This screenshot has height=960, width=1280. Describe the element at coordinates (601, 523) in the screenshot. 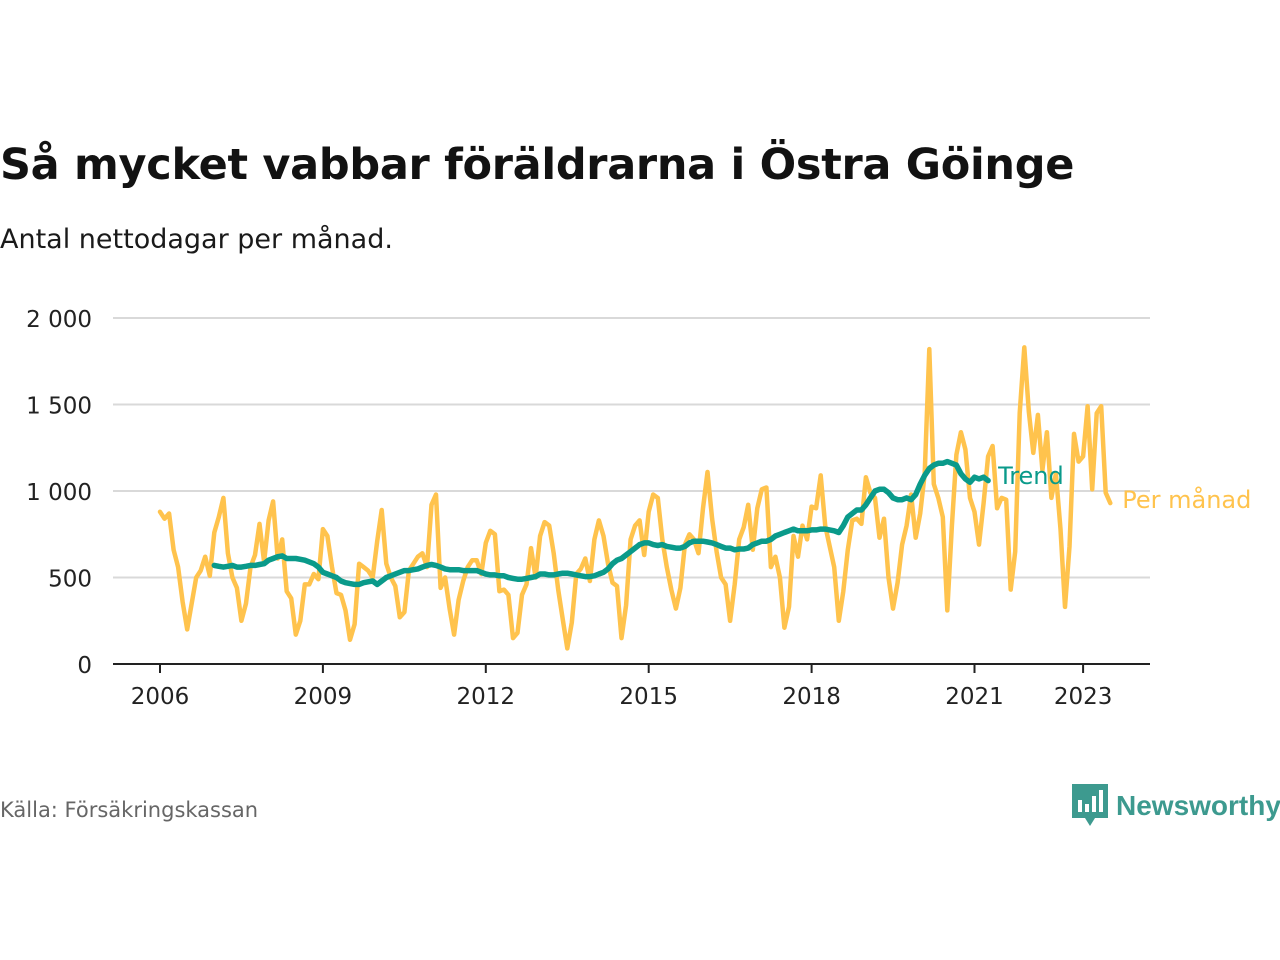

I see `series-line-trend` at that location.